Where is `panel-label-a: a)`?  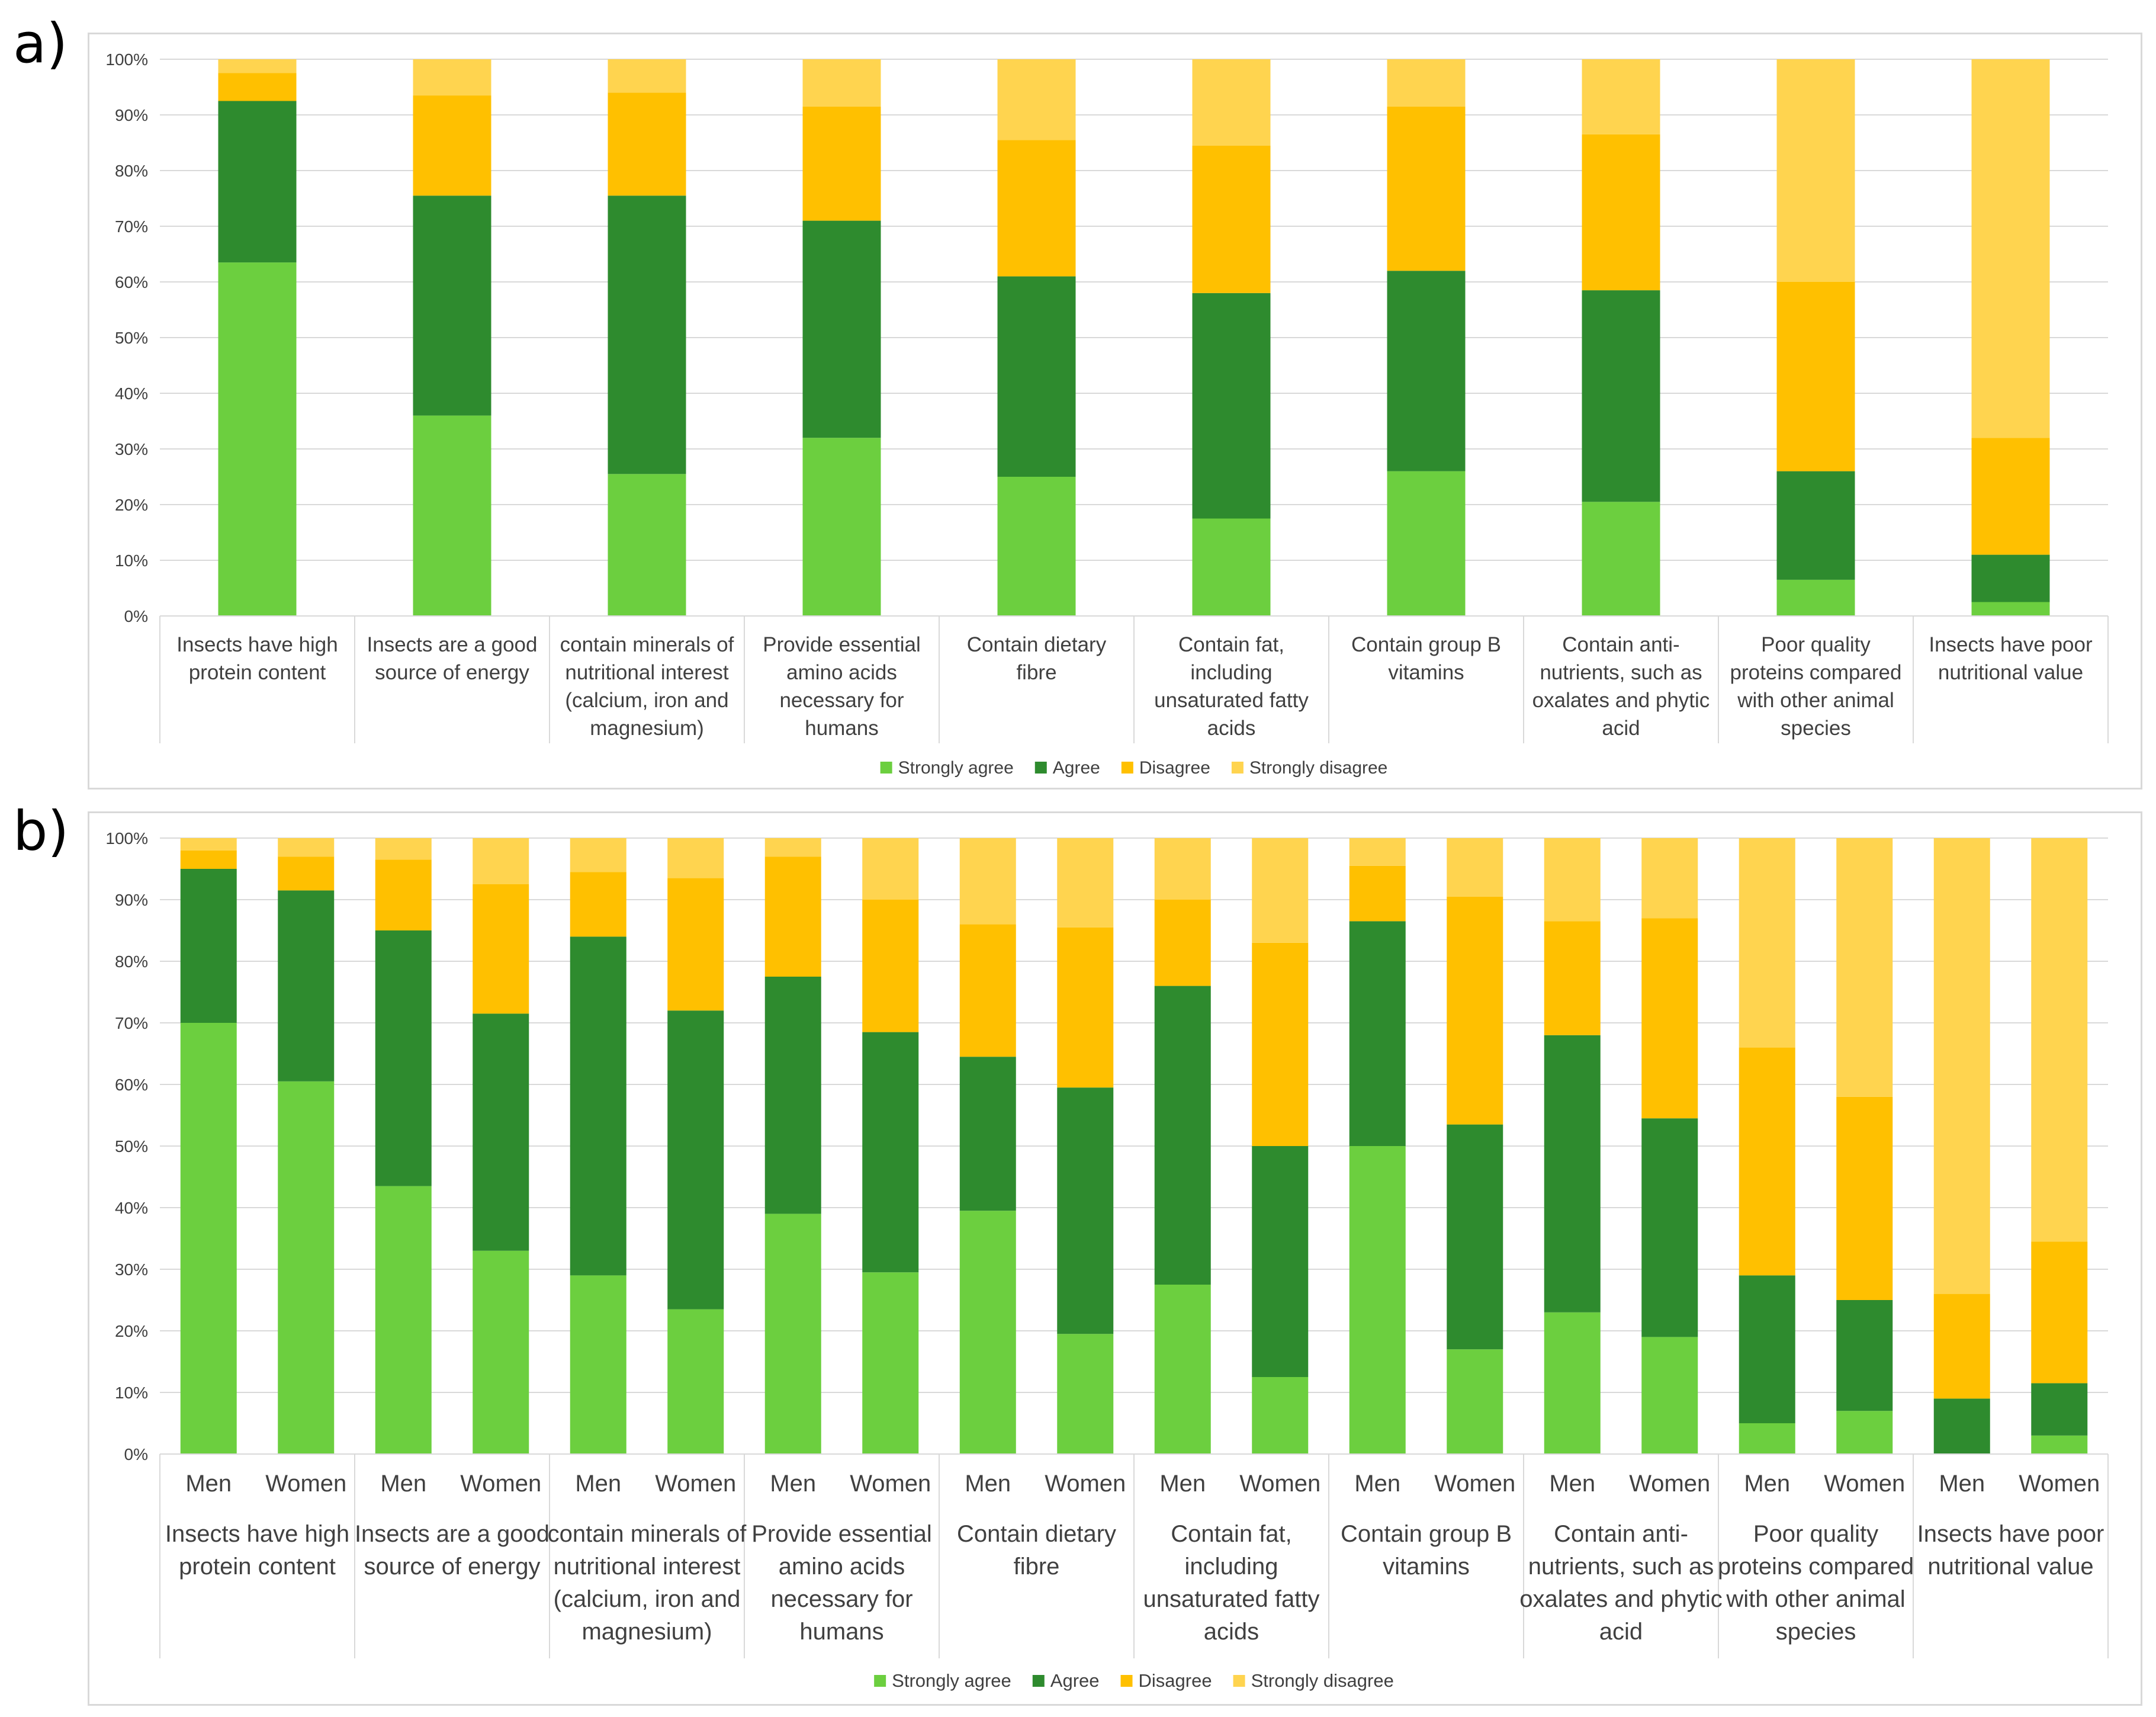 panel-label-a: a) is located at coordinates (40, 43).